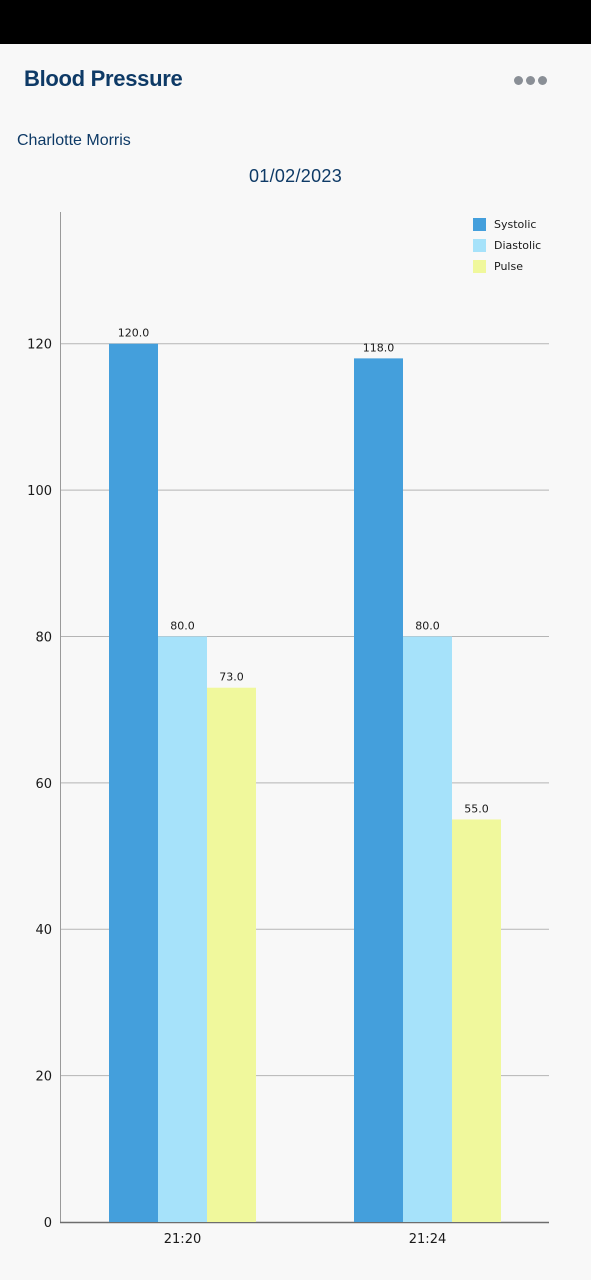  What do you see at coordinates (74, 140) in the screenshot?
I see `patient-name: Charlotte Morris` at bounding box center [74, 140].